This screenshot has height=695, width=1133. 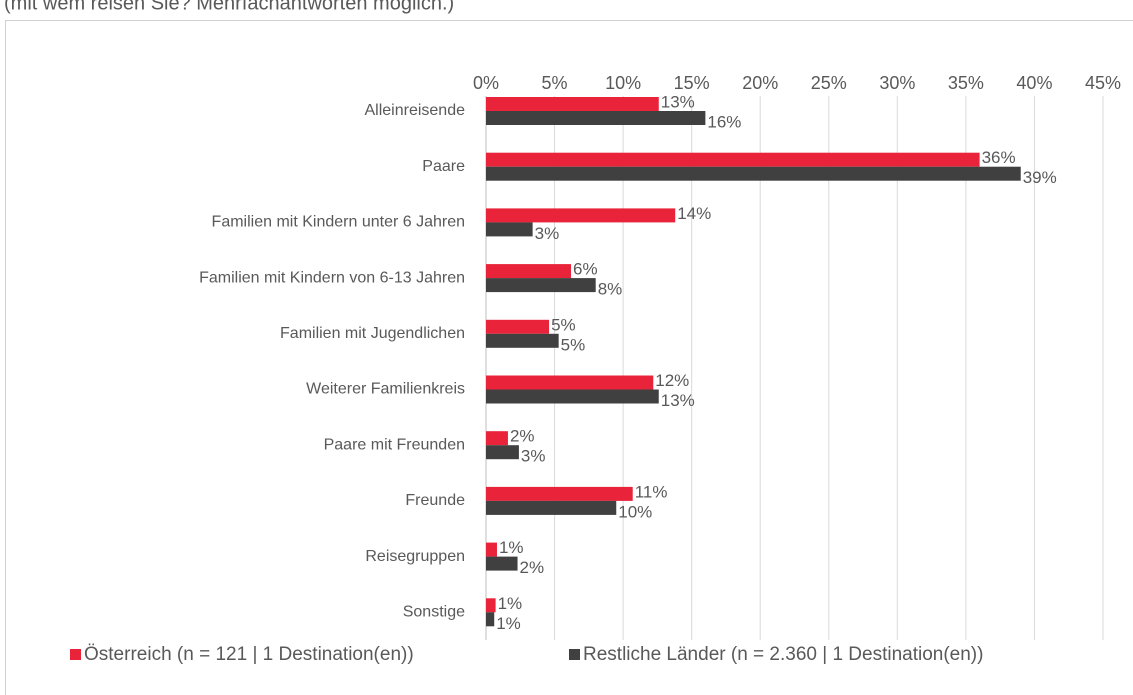 I want to click on y-tick-label: Paare mit Freunden, so click(x=394, y=444).